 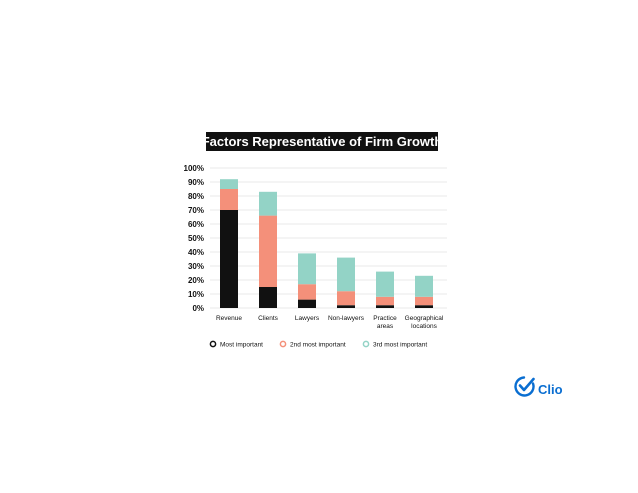 I want to click on category-label: Clients, so click(x=268, y=318).